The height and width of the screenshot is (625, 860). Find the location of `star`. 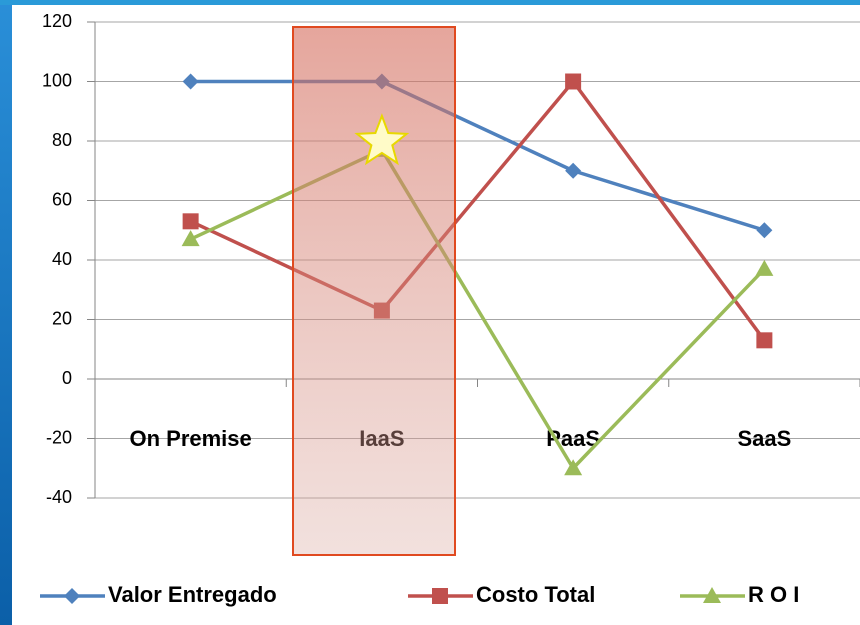

star is located at coordinates (382, 139).